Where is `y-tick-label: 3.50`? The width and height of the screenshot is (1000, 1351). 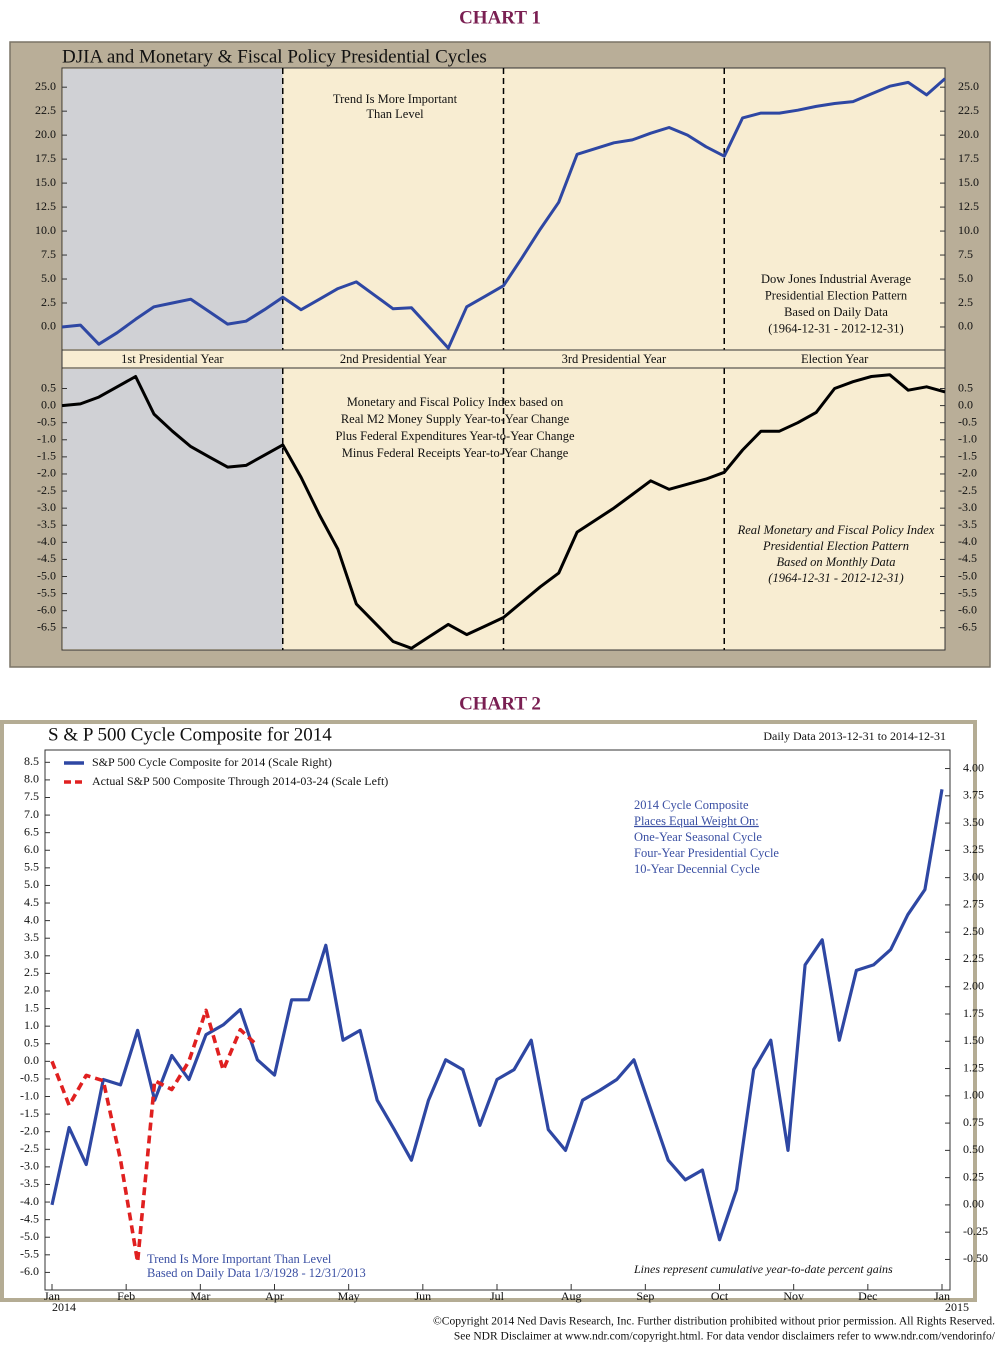 y-tick-label: 3.50 is located at coordinates (973, 822).